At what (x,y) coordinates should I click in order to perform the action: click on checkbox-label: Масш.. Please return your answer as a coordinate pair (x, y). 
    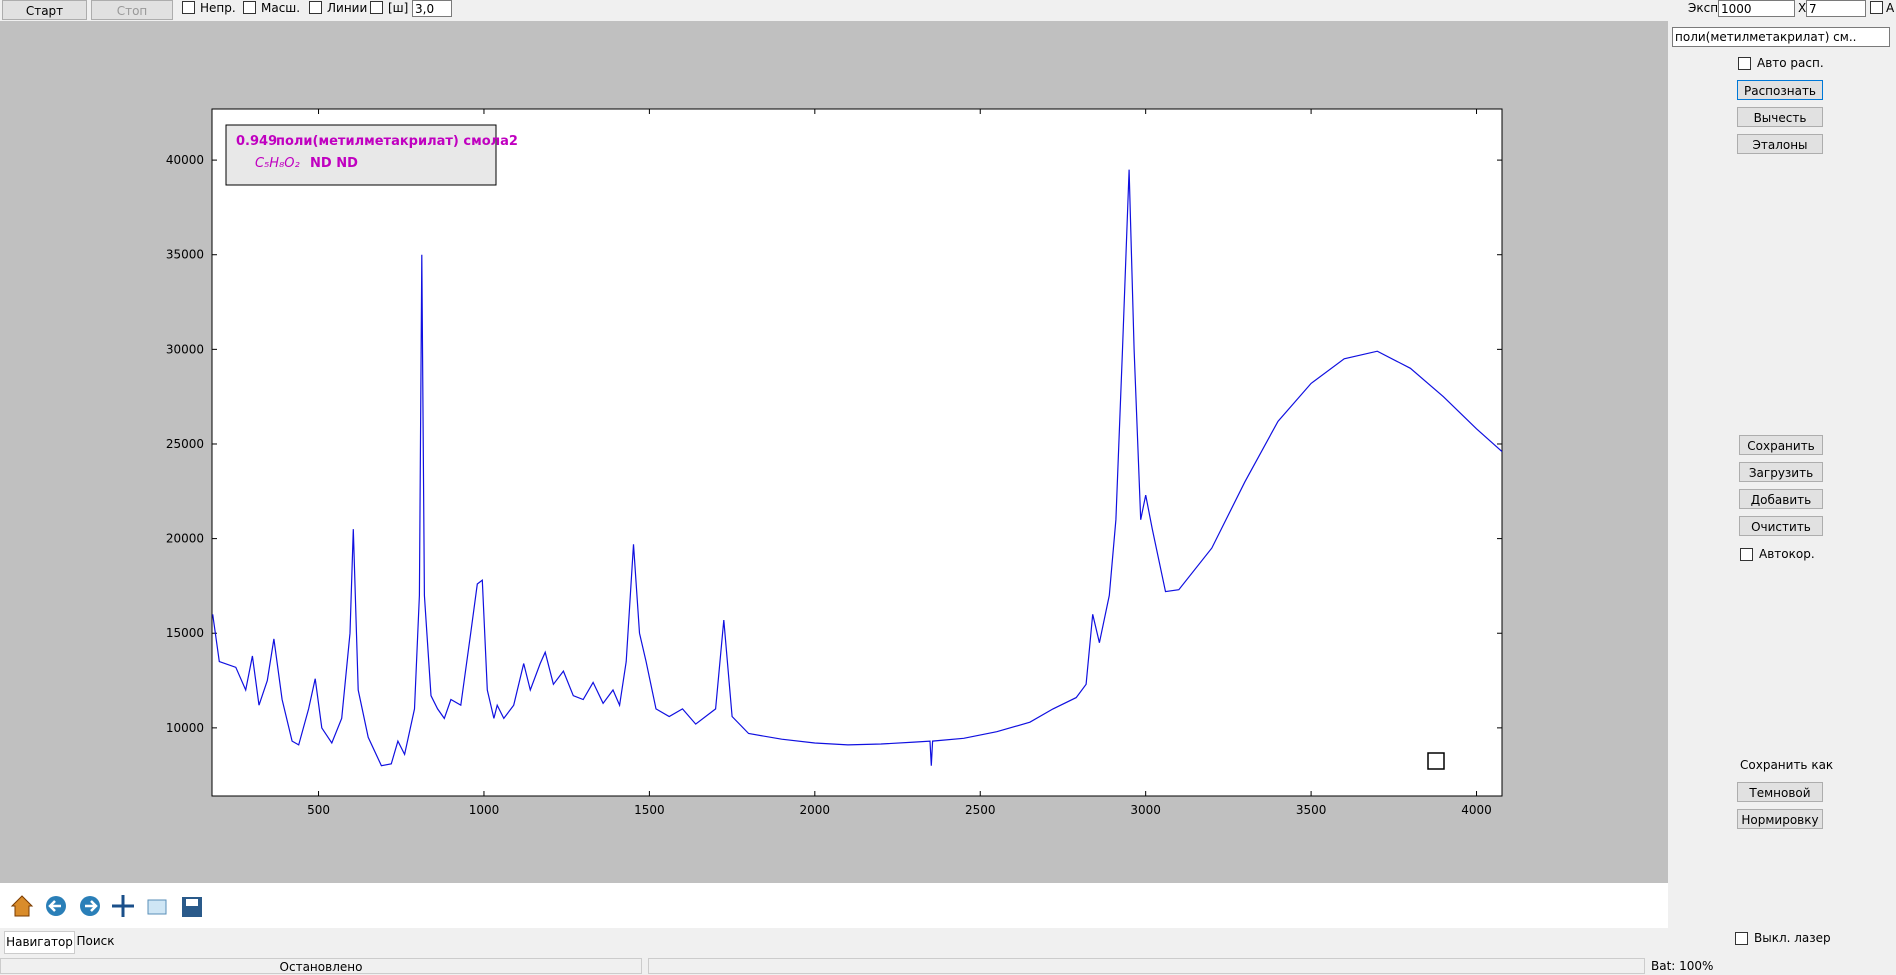
    Looking at the image, I should click on (281, 8).